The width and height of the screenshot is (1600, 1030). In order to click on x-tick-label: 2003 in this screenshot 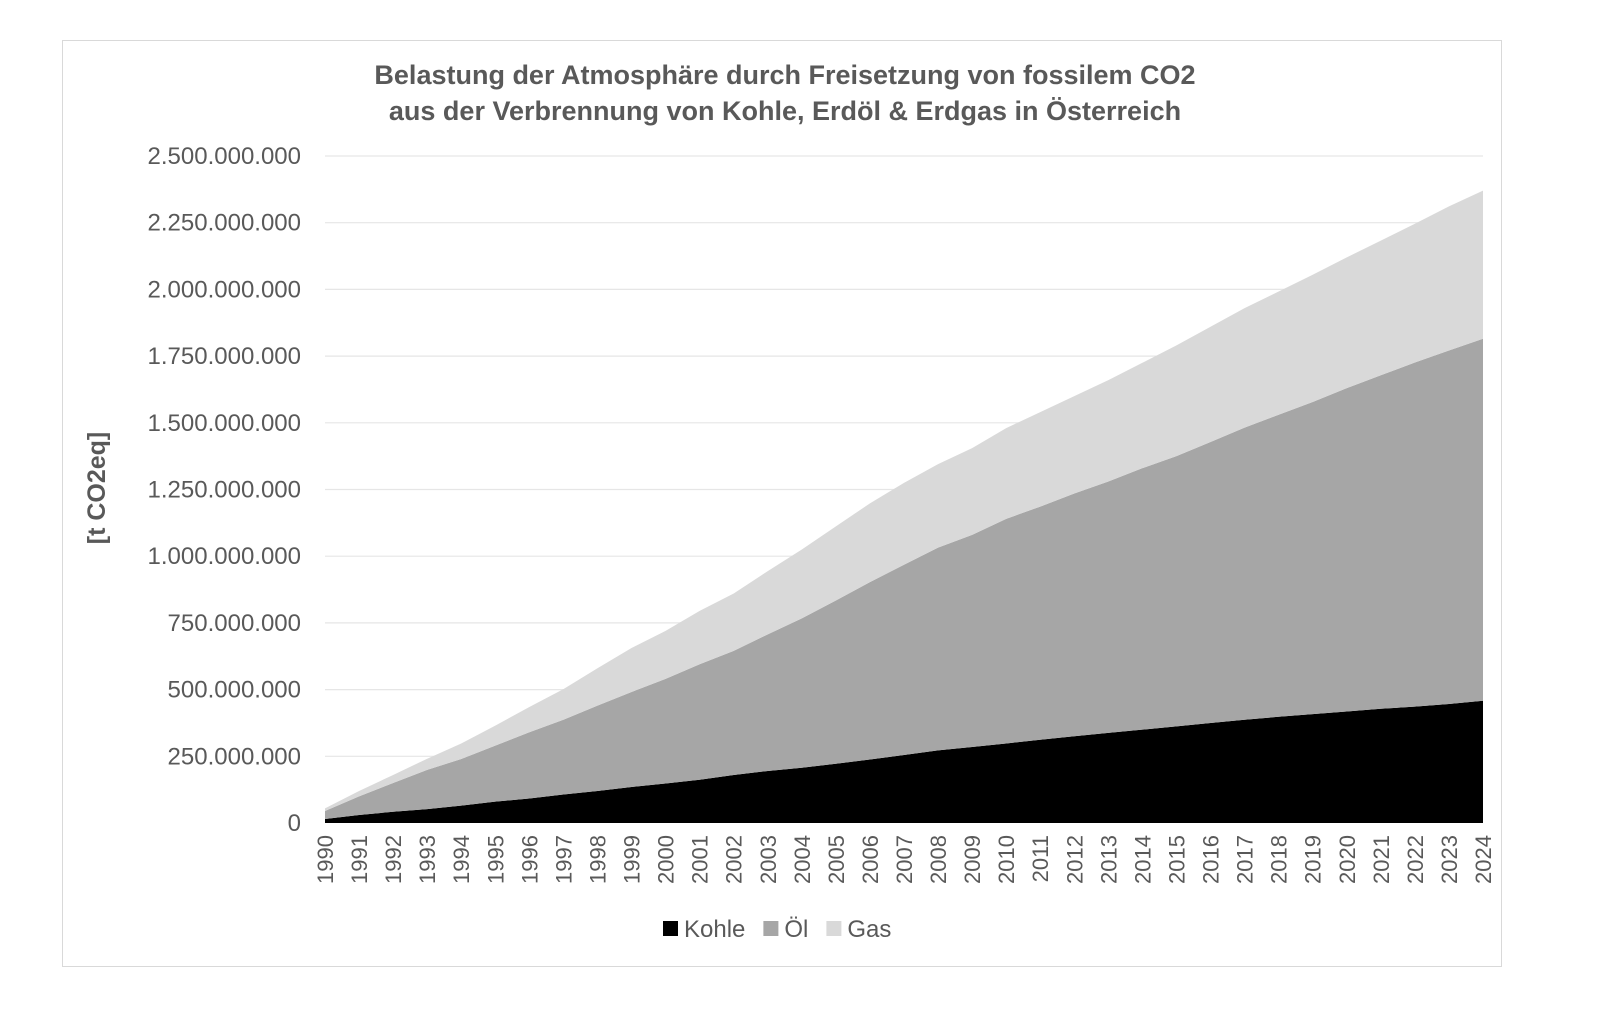, I will do `click(768, 859)`.